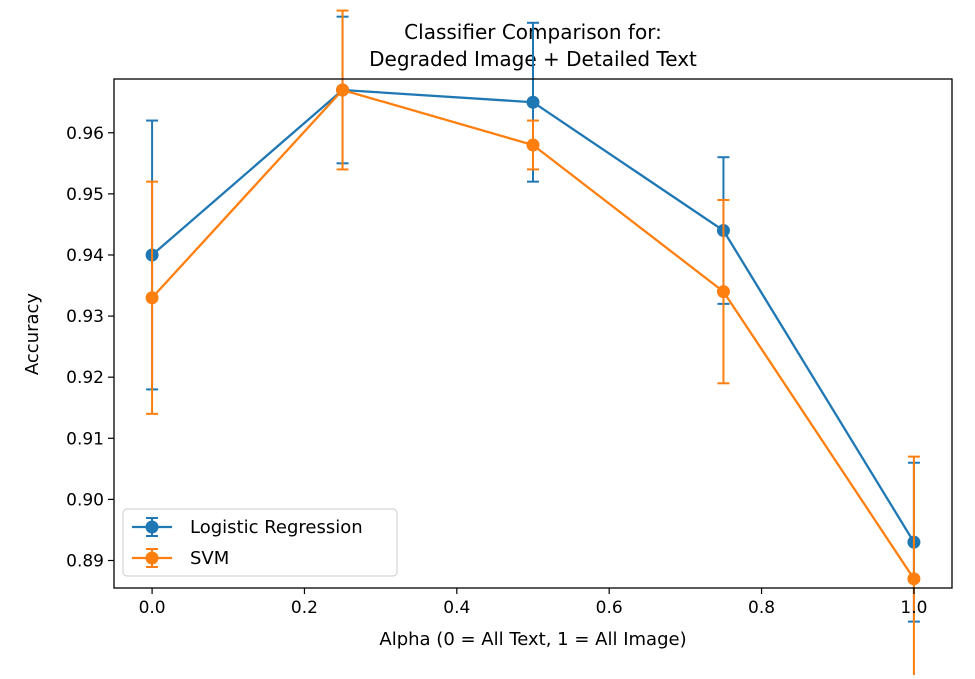 The width and height of the screenshot is (975, 679). Describe the element at coordinates (761, 608) in the screenshot. I see `x-tick-label: 0.8` at that location.